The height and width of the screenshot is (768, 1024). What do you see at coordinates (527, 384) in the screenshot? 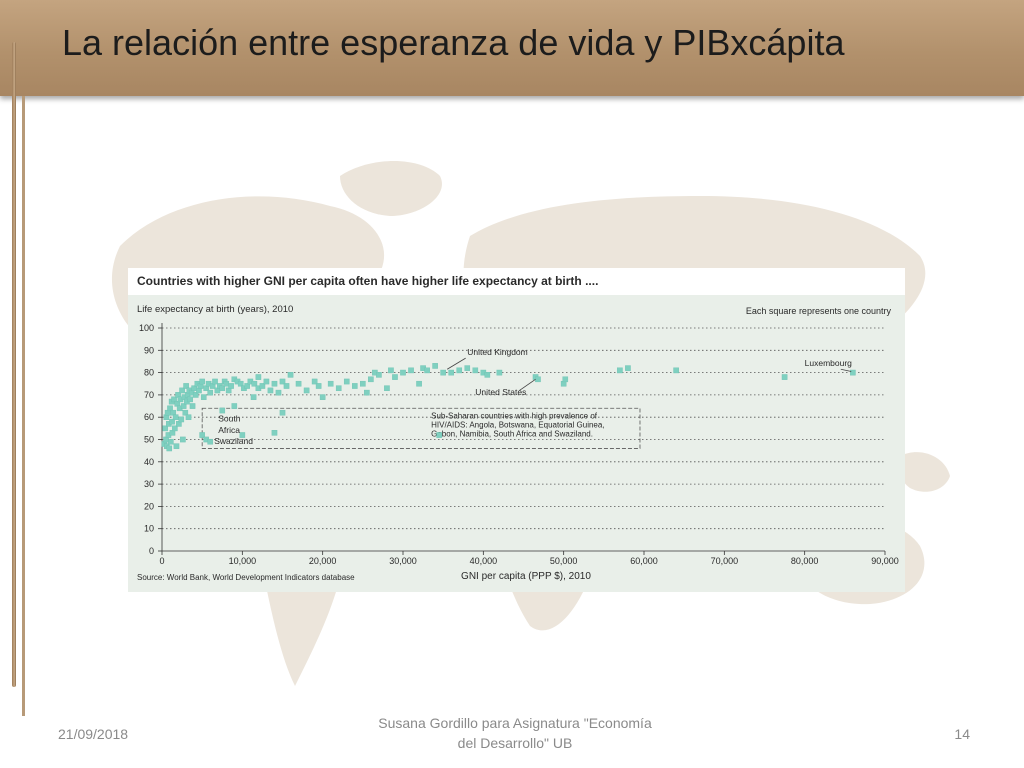
I see `annotation-leader-united-states` at bounding box center [527, 384].